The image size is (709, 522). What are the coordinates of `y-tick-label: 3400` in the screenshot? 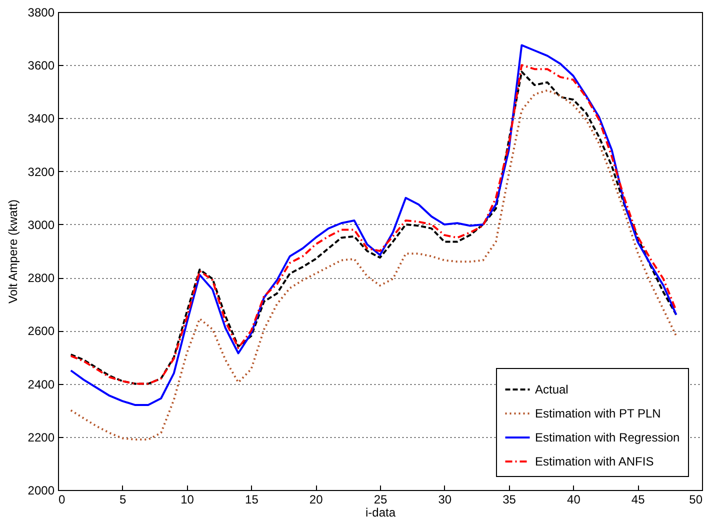 It's located at (41, 119).